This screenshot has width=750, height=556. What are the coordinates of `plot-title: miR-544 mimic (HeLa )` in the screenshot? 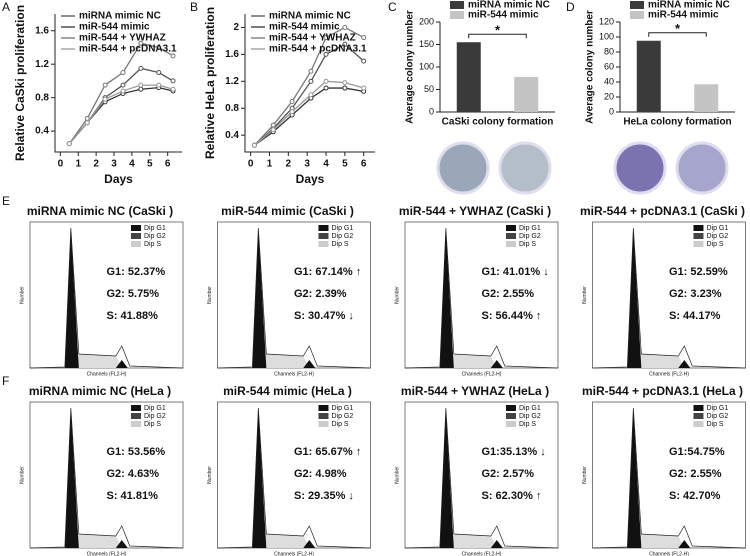 It's located at (287, 391).